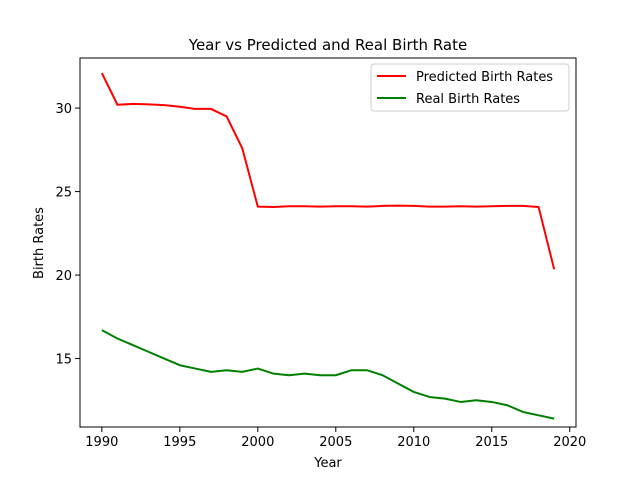 The height and width of the screenshot is (480, 640). What do you see at coordinates (63, 360) in the screenshot?
I see `y-tick-label: 15` at bounding box center [63, 360].